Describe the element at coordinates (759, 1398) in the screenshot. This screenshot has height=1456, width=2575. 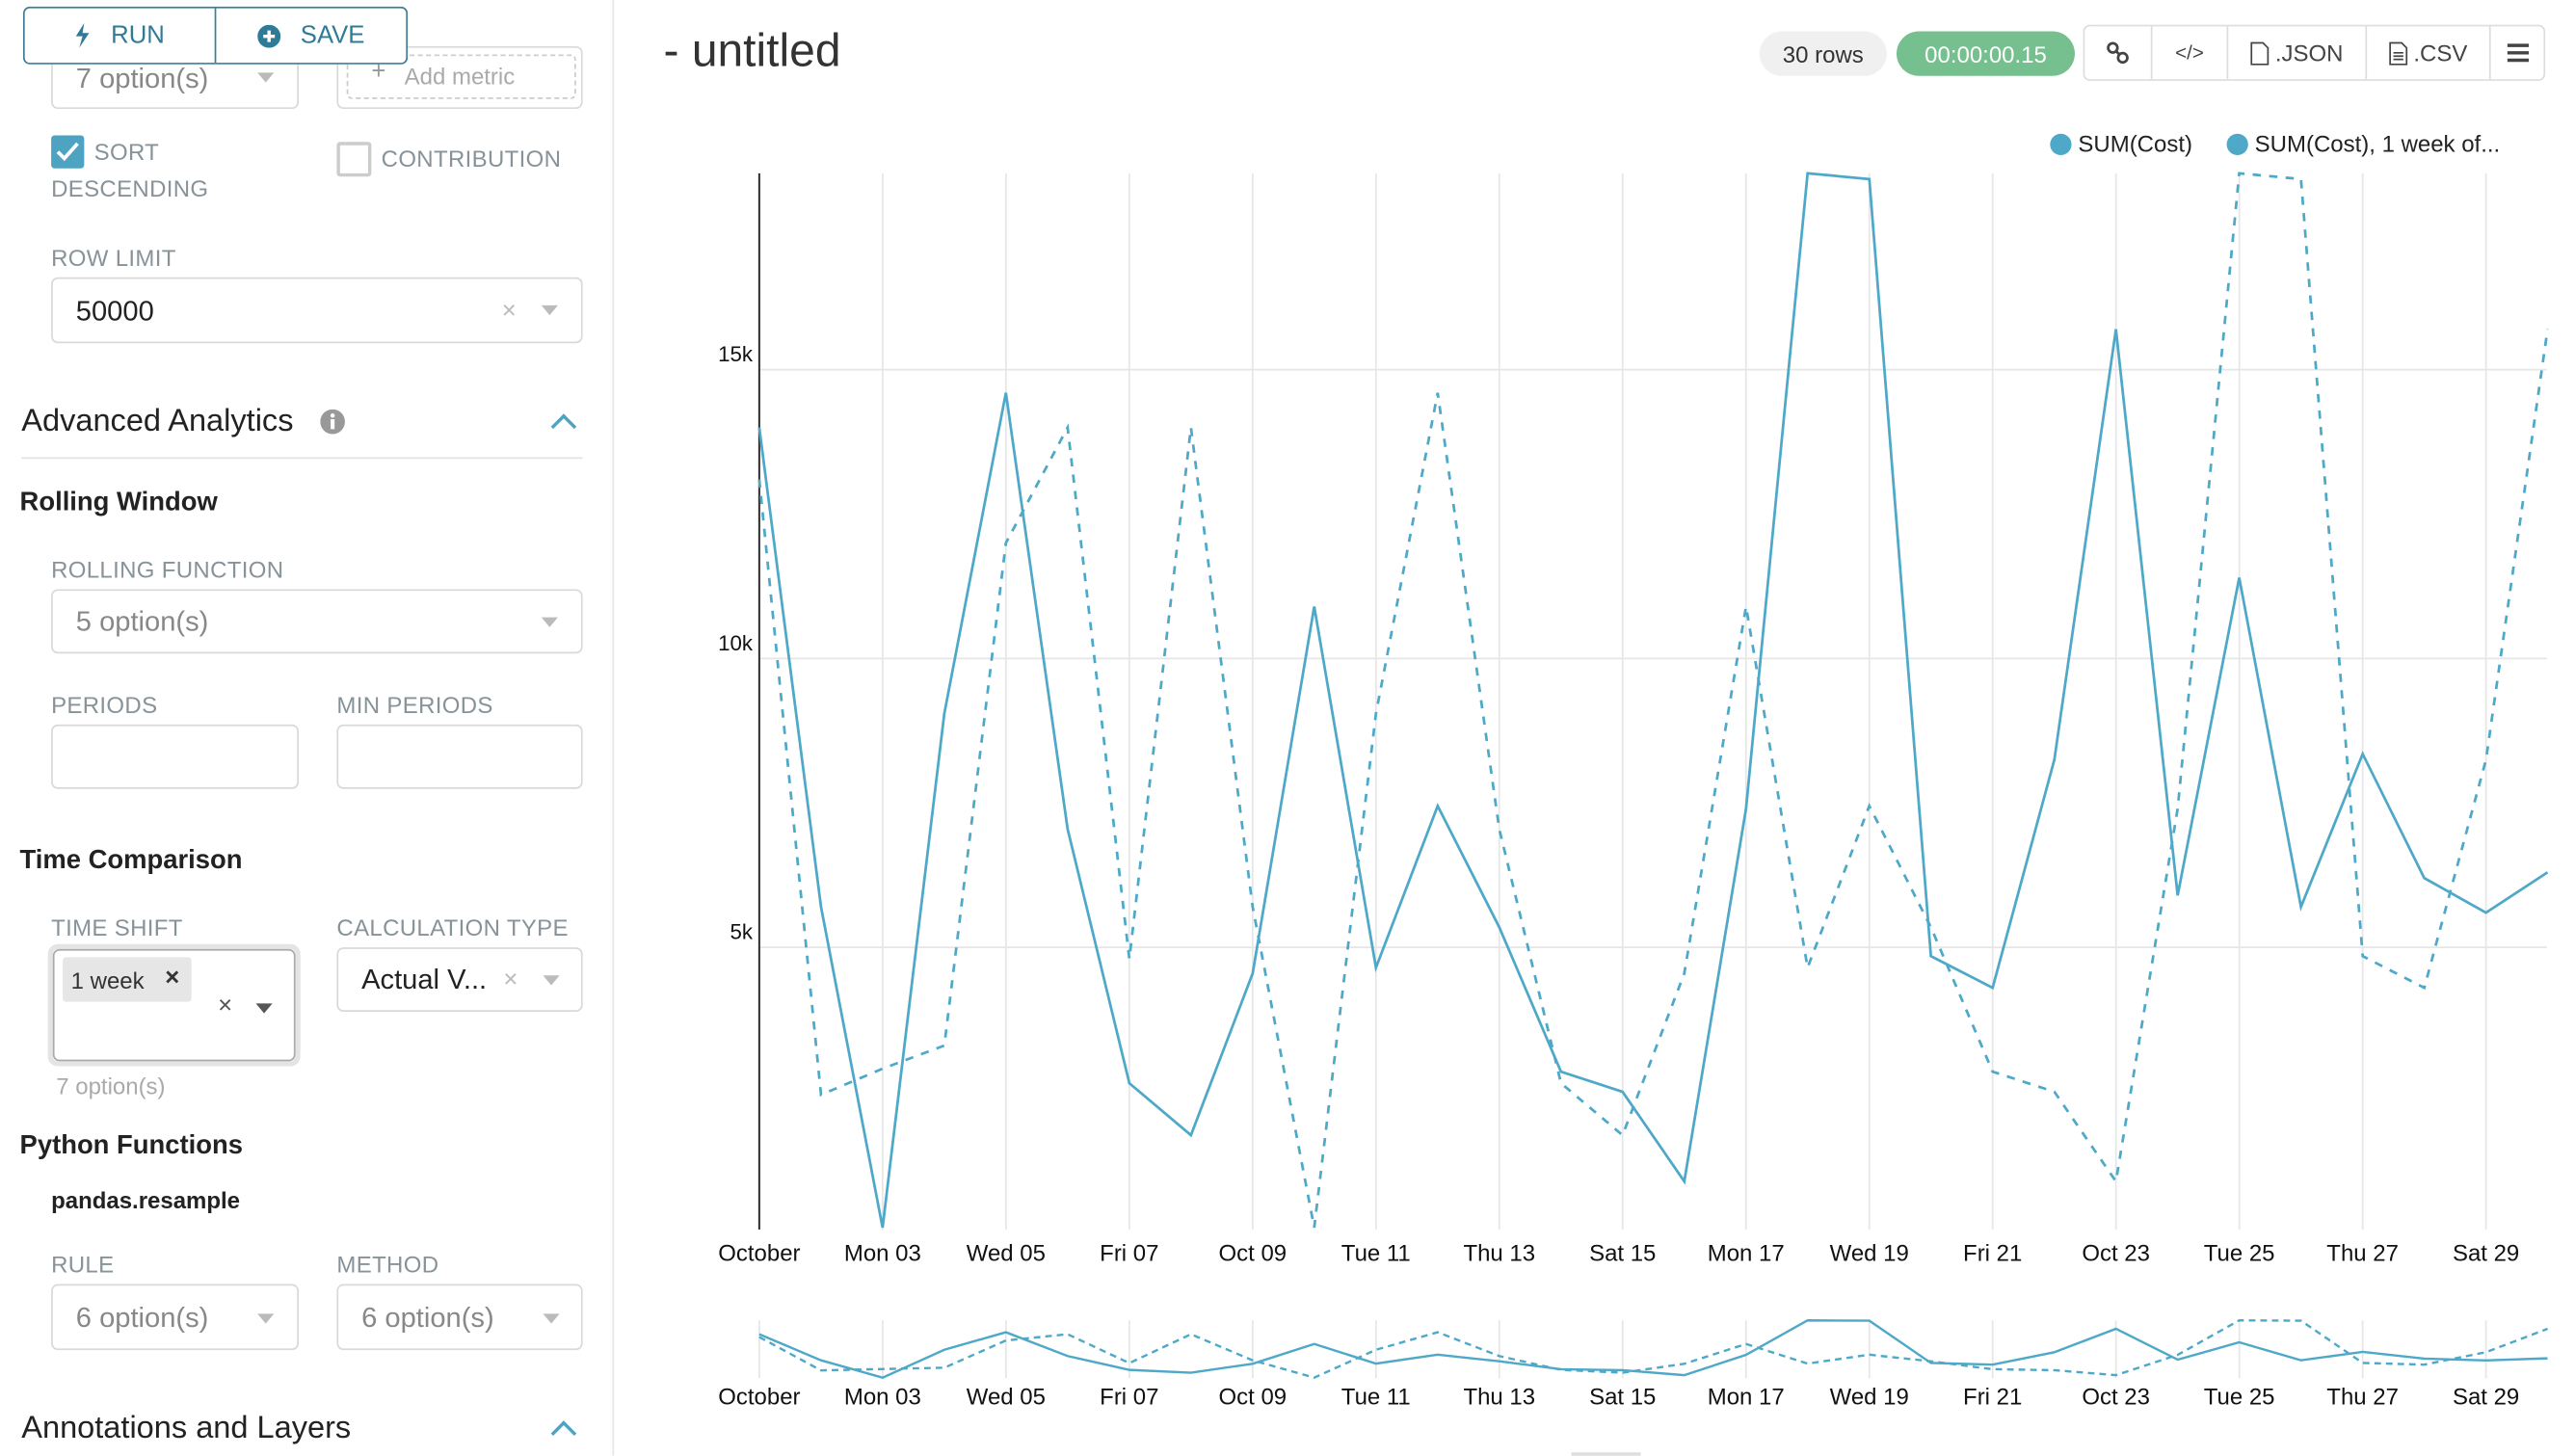
I see `brush-x-tick-label: October` at that location.